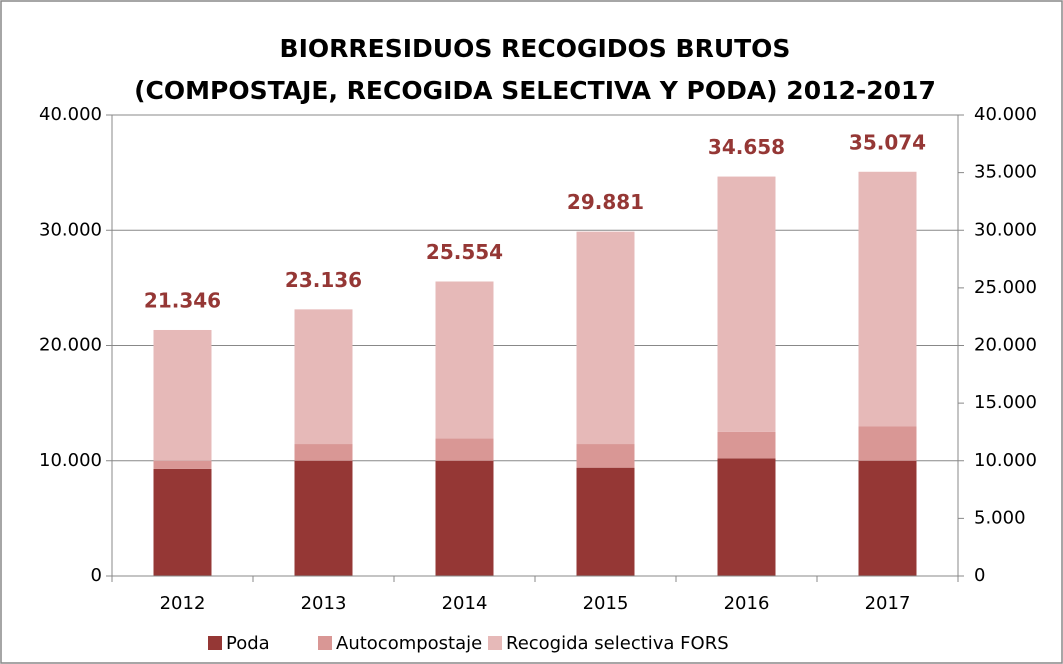  I want to click on x-tick-label: 2016, so click(747, 603).